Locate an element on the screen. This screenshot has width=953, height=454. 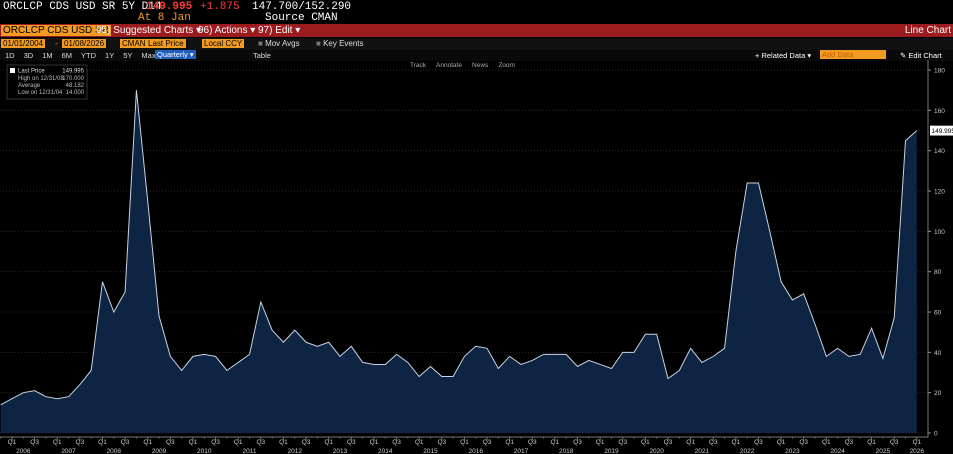
tool-button: Track is located at coordinates (418, 65).